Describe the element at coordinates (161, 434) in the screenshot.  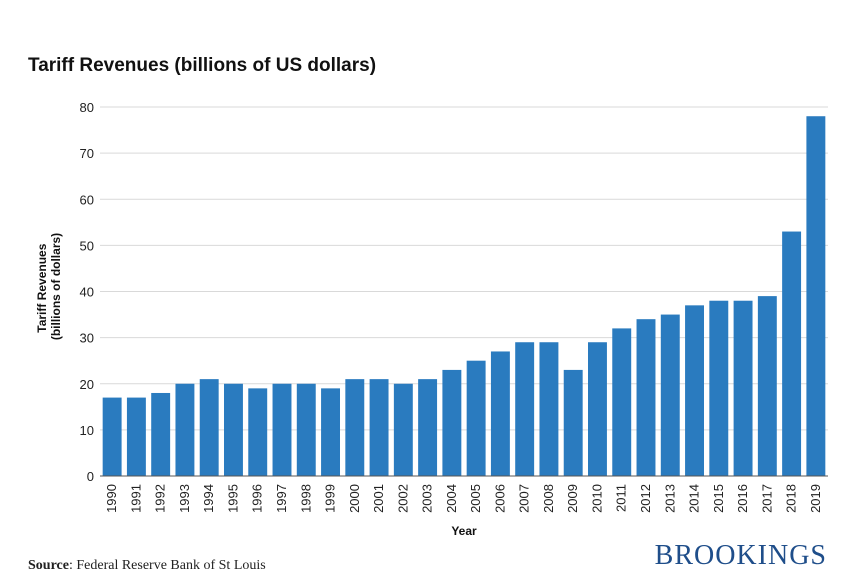
I see `bar-1992` at that location.